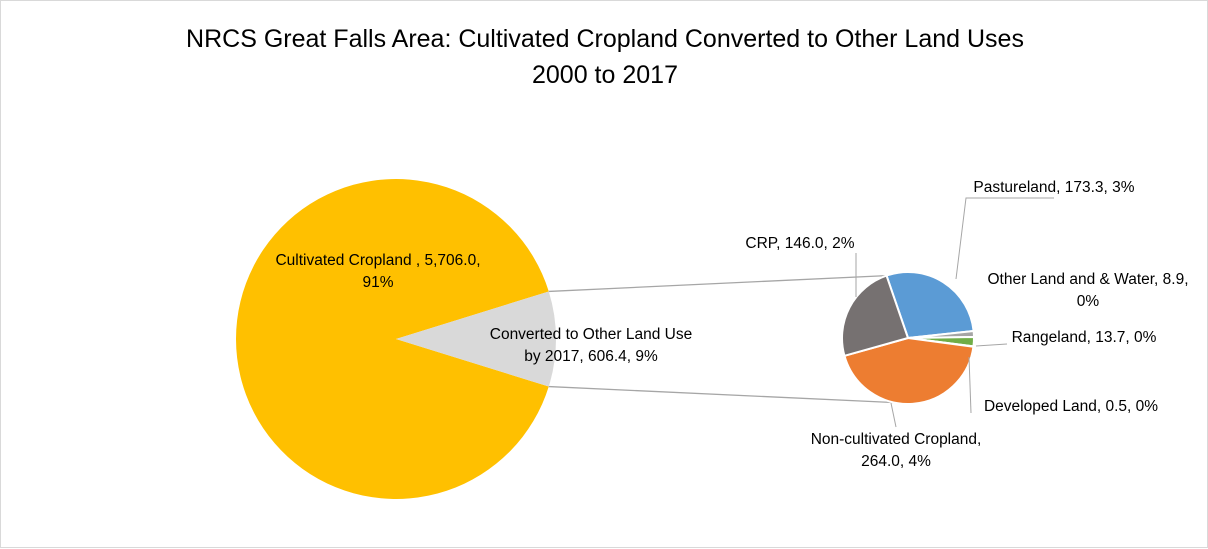 The width and height of the screenshot is (1208, 549). I want to click on label-non-cultivated-cropland: Non-cultivated Cropland, 264.0, 4%, so click(896, 450).